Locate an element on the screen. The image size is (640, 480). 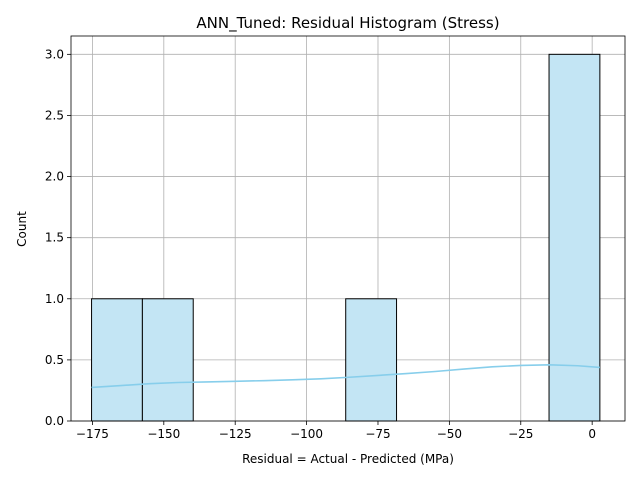
x-tick-label: −100 is located at coordinates (306, 434).